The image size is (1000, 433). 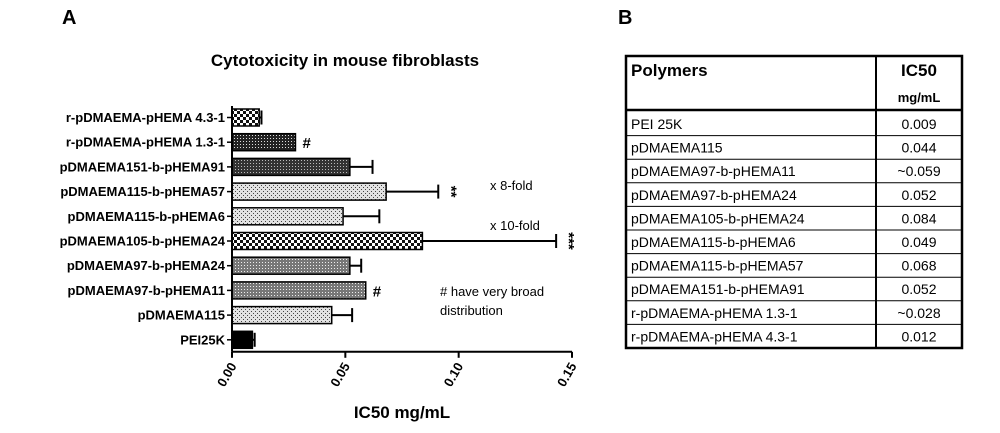 I want to click on category-label-pdmaema97-b-phema11: pDMAEMA97-b-pHEMA11, so click(x=146, y=290).